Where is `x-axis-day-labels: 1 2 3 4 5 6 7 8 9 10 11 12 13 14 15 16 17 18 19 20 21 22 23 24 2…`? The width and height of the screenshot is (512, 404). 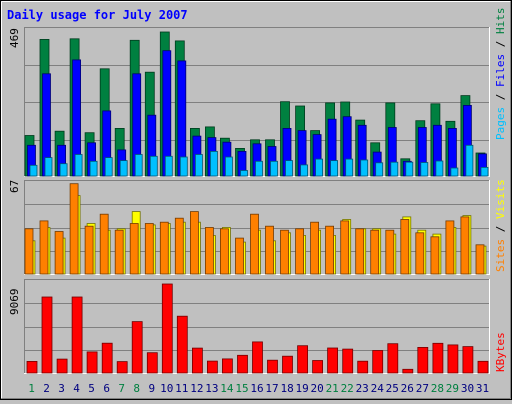
x-axis-day-labels: 1 2 3 4 5 6 7 8 9 10 11 12 13 14 15 16 17 18 19 20 21 22 23 24 2… is located at coordinates (258, 388).